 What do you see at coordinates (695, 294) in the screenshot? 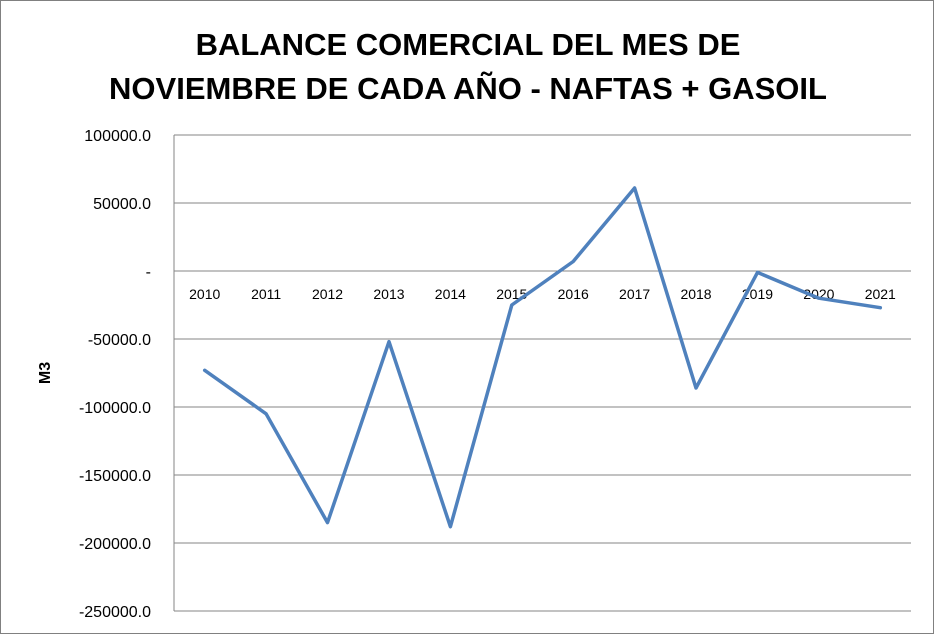
I see `x-tick-label: 2018` at bounding box center [695, 294].